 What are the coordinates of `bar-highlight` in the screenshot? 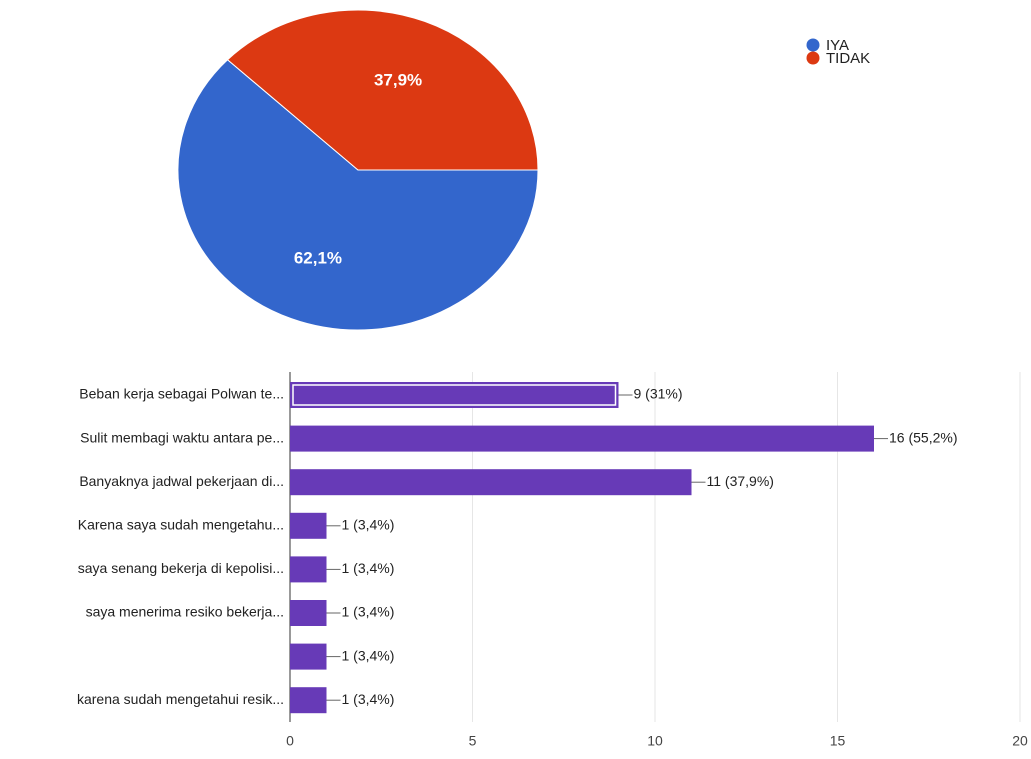 It's located at (454, 395).